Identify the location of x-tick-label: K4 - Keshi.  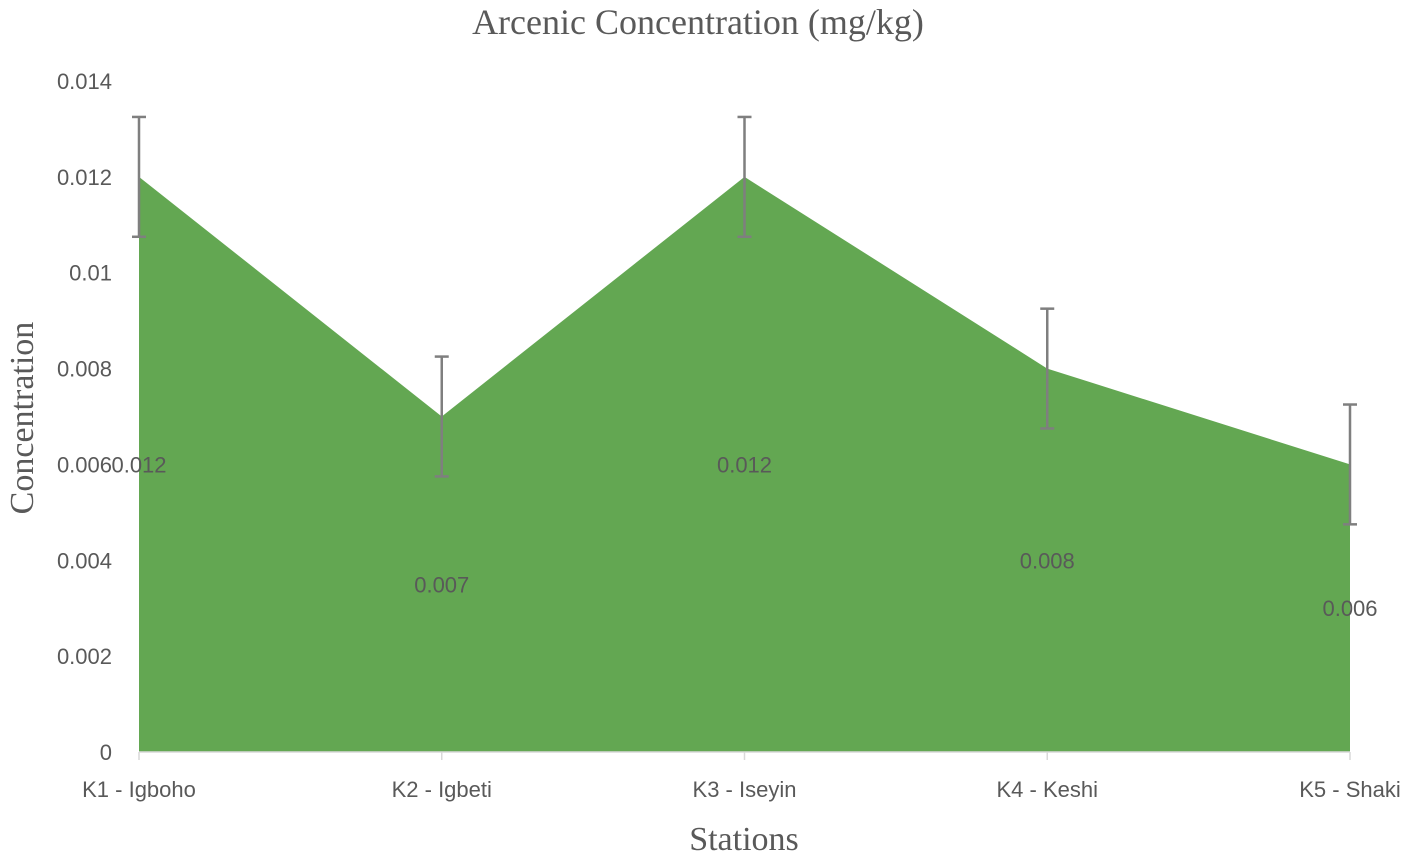
(1048, 789).